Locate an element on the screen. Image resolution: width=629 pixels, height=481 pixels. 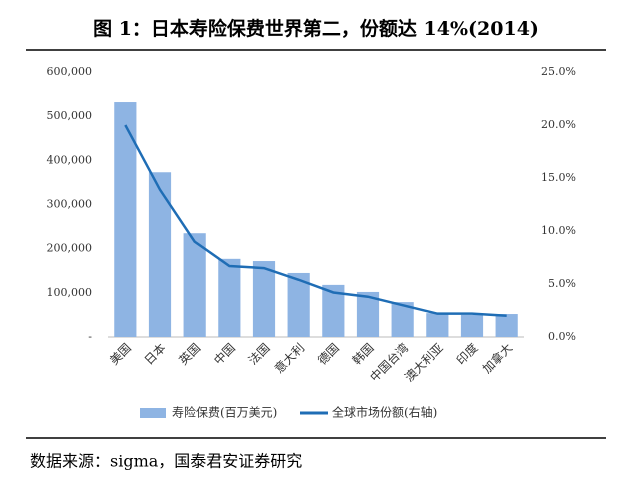
x-tick-label: 韩国 is located at coordinates (363, 354).